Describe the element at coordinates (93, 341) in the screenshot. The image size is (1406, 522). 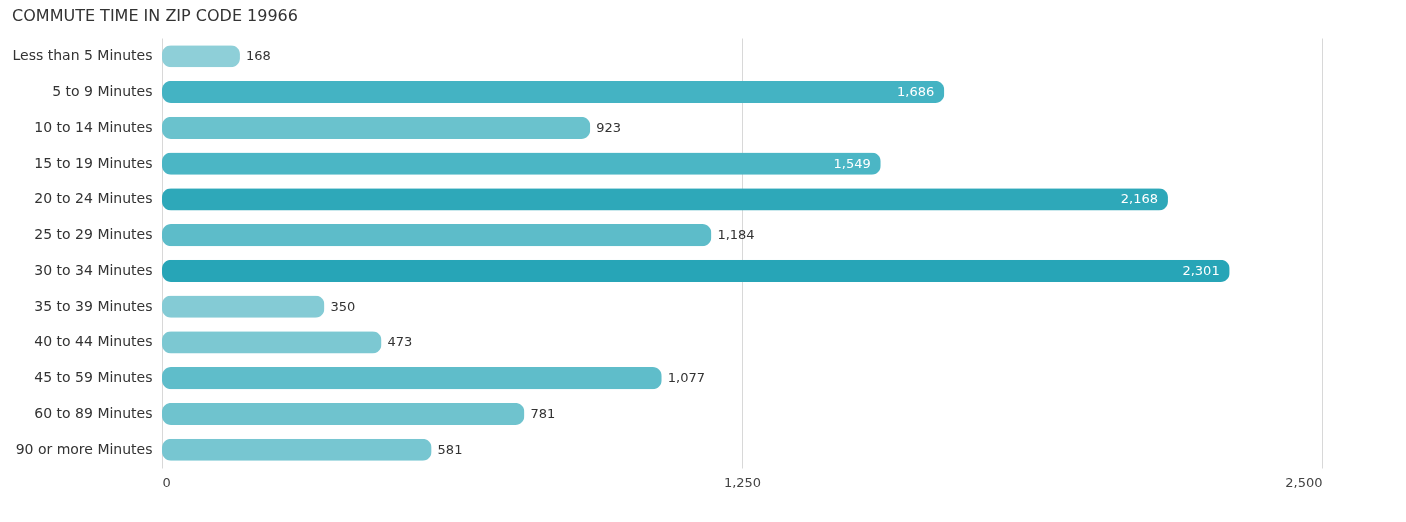
I see `y-tick-label: 40 to 44 Minutes` at that location.